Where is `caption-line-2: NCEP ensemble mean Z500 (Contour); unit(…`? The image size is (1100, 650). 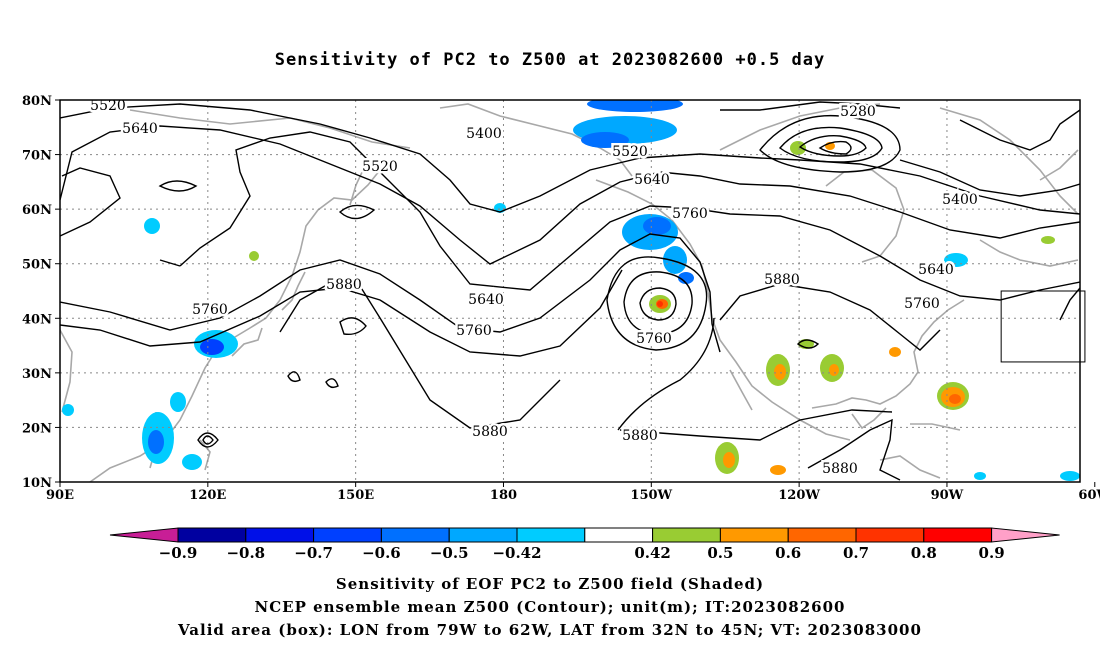 caption-line-2: NCEP ensemble mean Z500 (Contour); unit(… is located at coordinates (550, 607).